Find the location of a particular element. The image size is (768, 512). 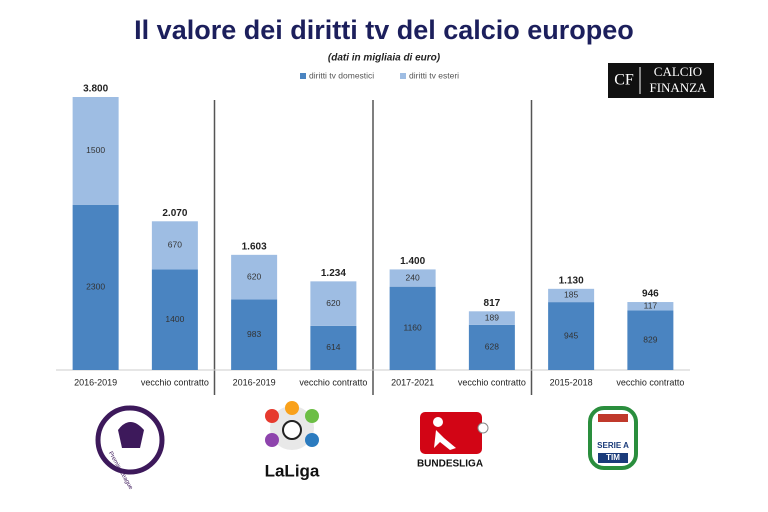

brand-text: FINANZA is located at coordinates (678, 87).